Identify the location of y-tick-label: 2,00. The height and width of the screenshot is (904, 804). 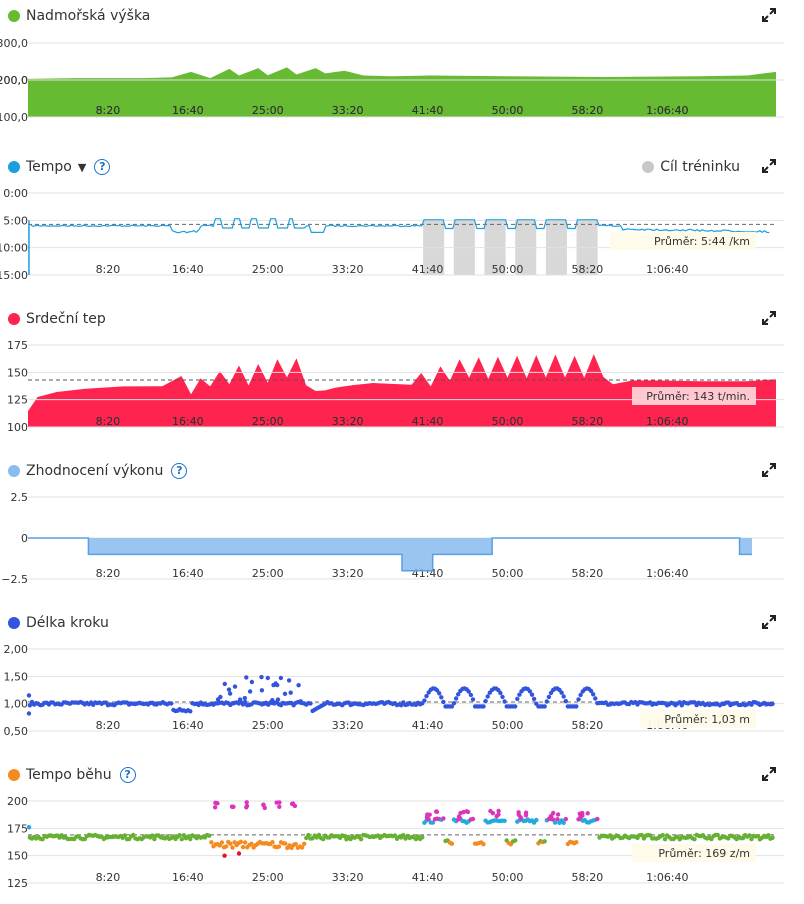
(16, 649).